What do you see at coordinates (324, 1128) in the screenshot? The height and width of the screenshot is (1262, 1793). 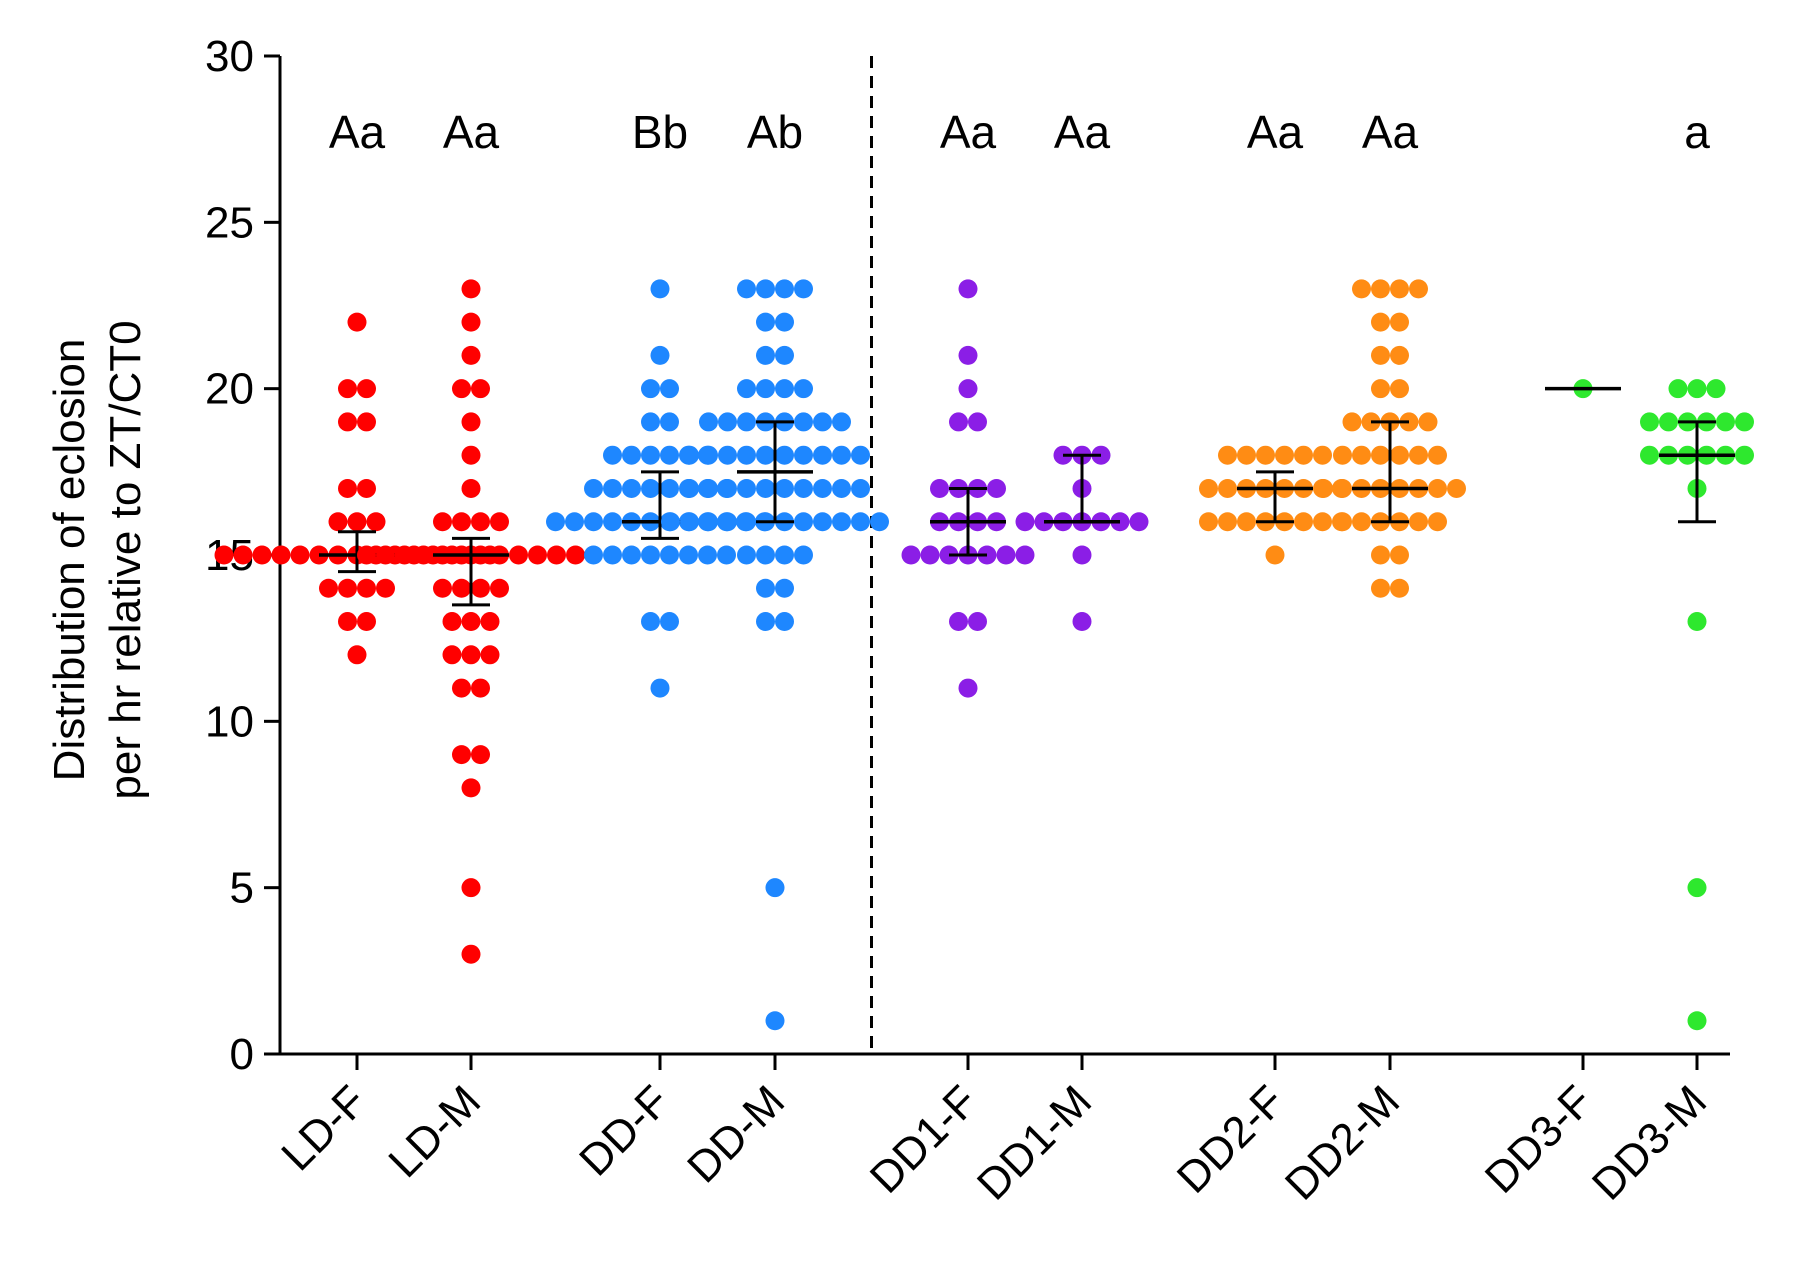 I see `category-label: LD-F` at bounding box center [324, 1128].